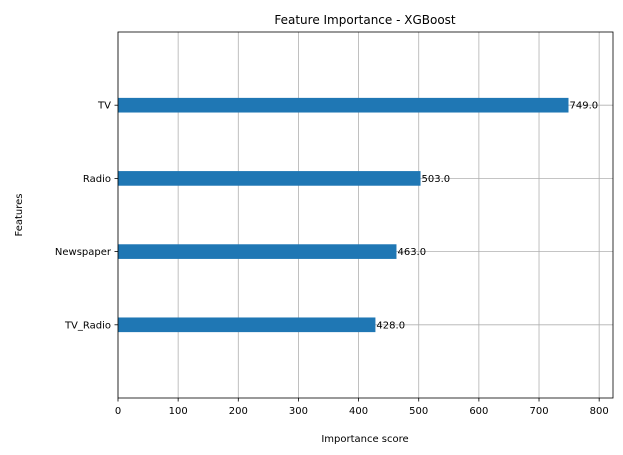 Image resolution: width=623 pixels, height=455 pixels. What do you see at coordinates (247, 325) in the screenshot?
I see `bar-tv-radio` at bounding box center [247, 325].